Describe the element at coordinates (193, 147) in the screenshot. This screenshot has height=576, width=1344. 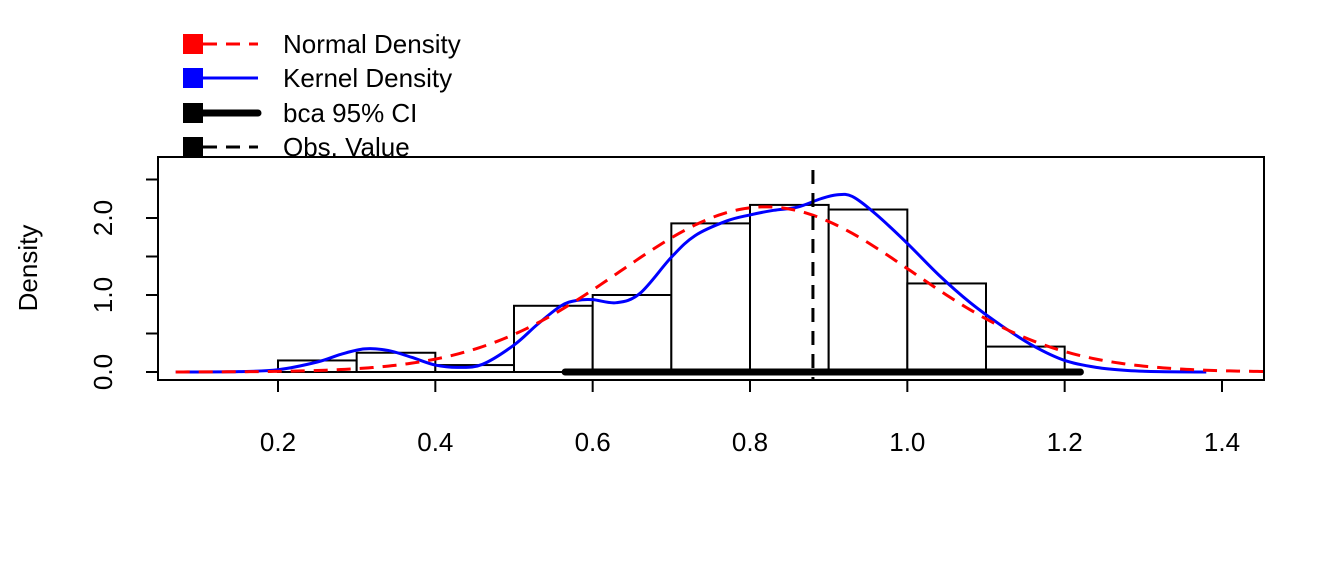
I see `legend-swatch-observed` at that location.